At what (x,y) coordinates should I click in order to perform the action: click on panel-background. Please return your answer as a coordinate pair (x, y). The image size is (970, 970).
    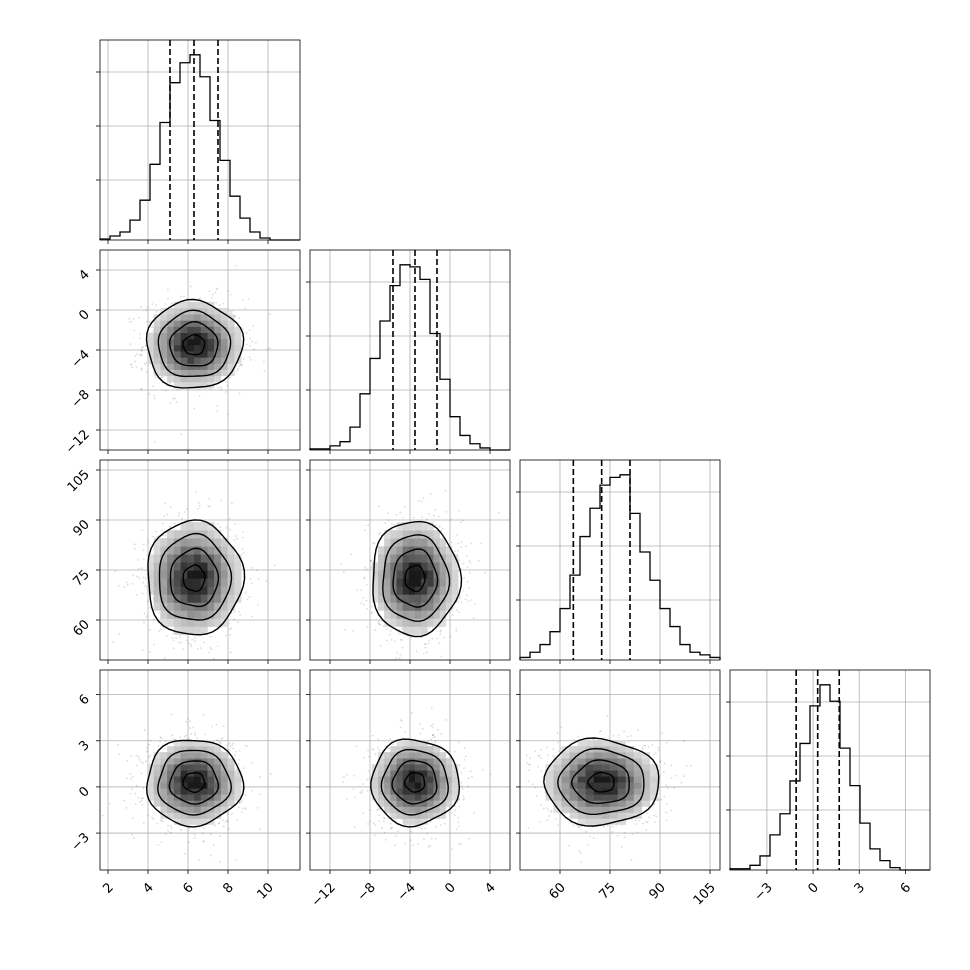
    Looking at the image, I should click on (620, 560).